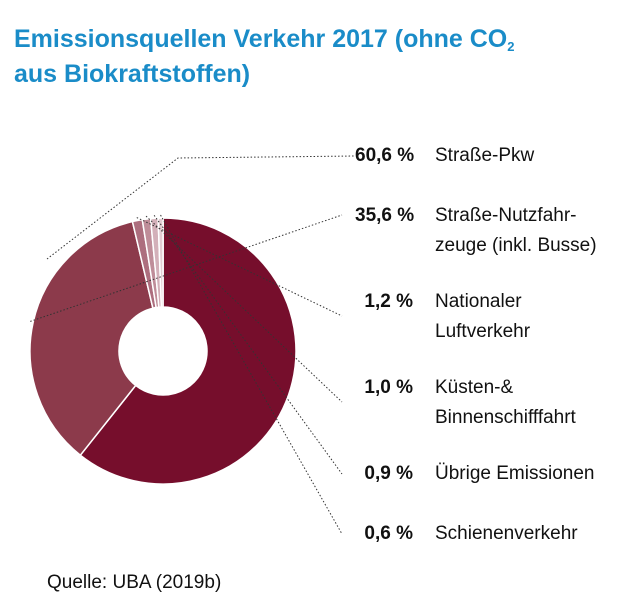  Describe the element at coordinates (485, 155) in the screenshot. I see `slice-label: Straße-Pkw` at that location.